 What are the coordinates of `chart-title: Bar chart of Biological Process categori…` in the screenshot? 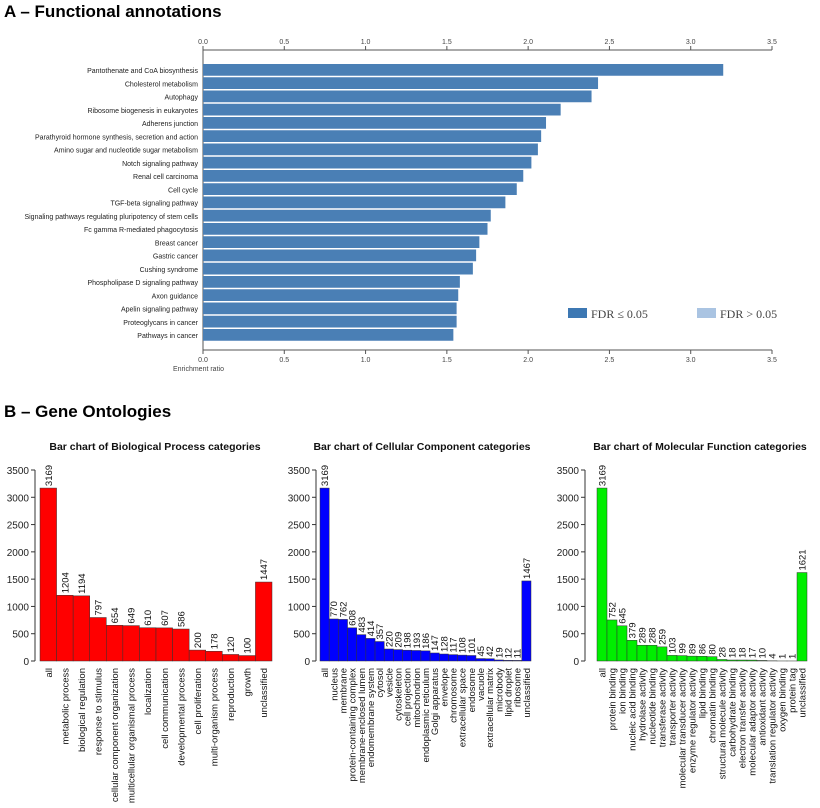 It's located at (154, 447).